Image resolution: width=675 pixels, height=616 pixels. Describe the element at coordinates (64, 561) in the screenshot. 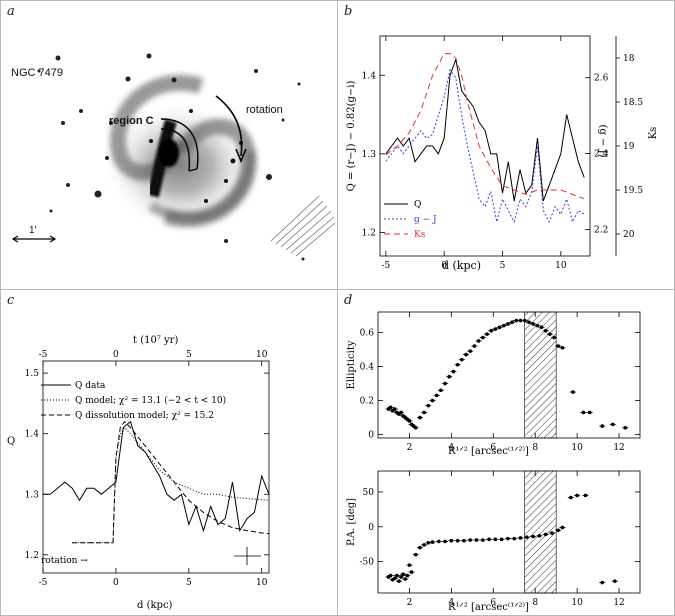

I see `rotation-note: rotation →` at that location.